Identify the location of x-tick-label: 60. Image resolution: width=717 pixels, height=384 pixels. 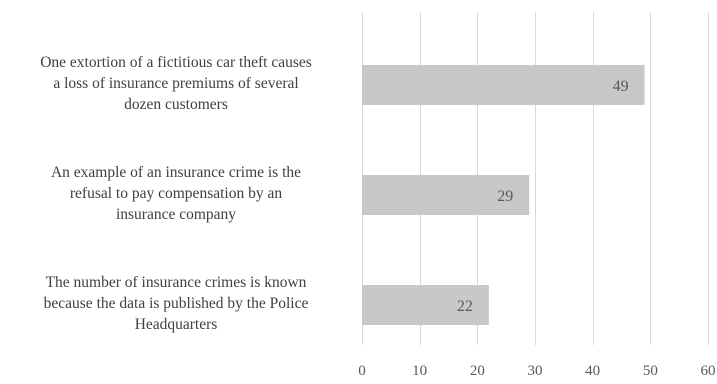
(708, 371).